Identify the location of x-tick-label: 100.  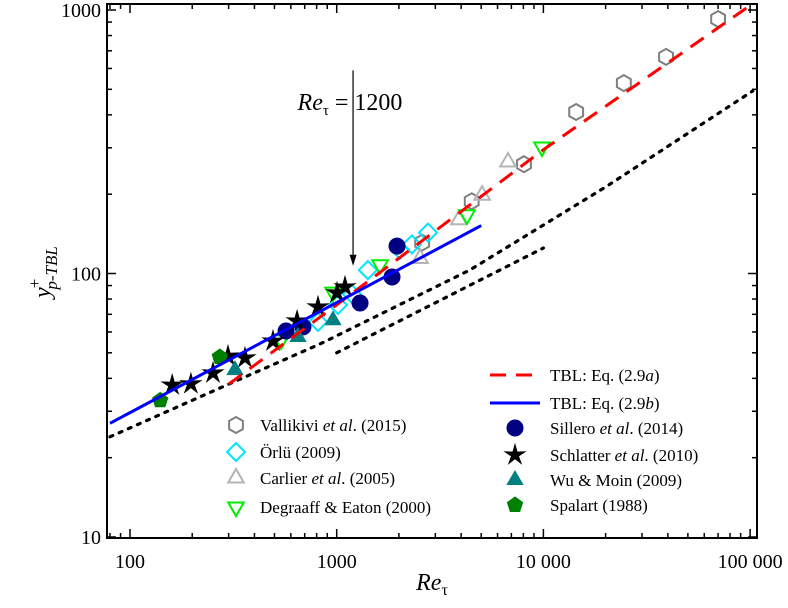
(130, 562).